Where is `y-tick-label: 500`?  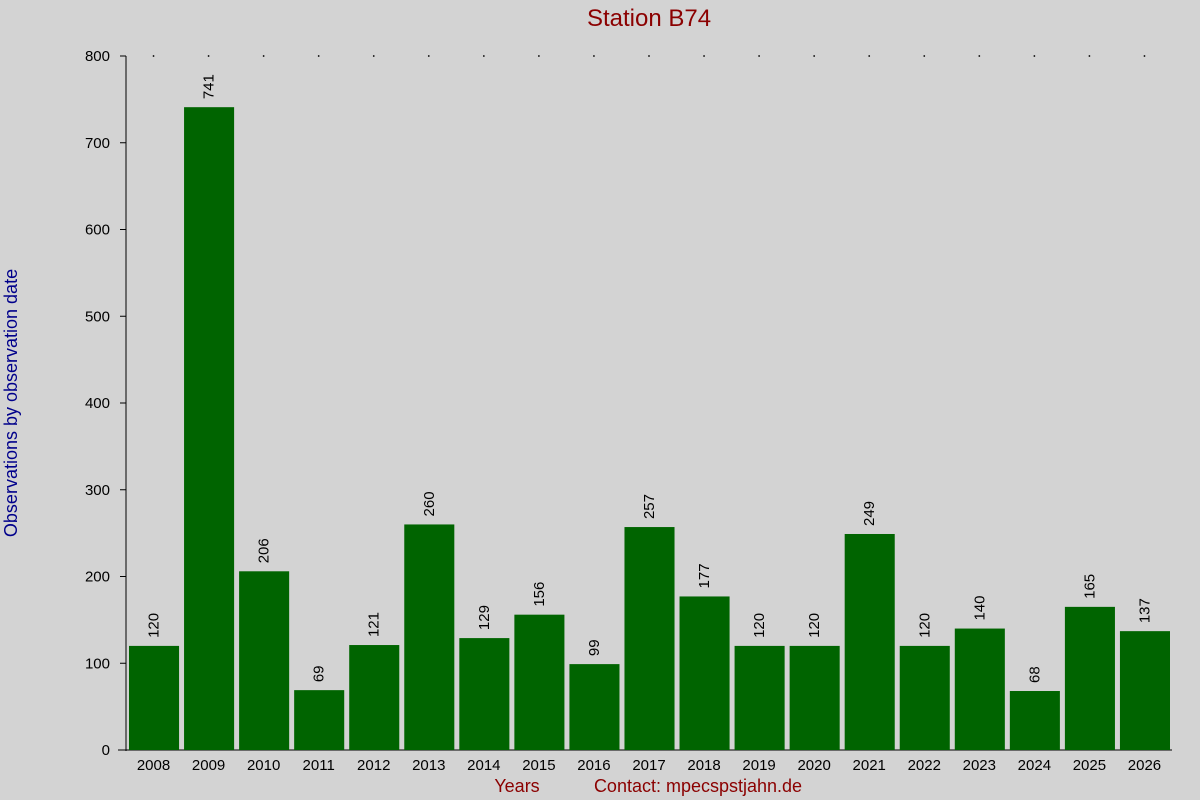 y-tick-label: 500 is located at coordinates (97, 316).